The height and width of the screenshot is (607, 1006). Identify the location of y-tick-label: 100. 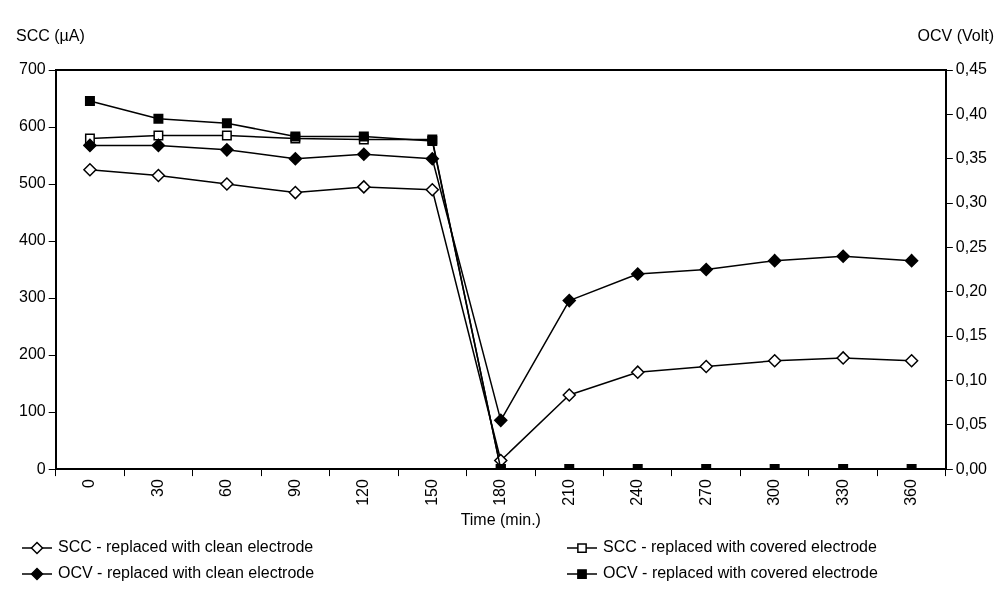
(32, 411).